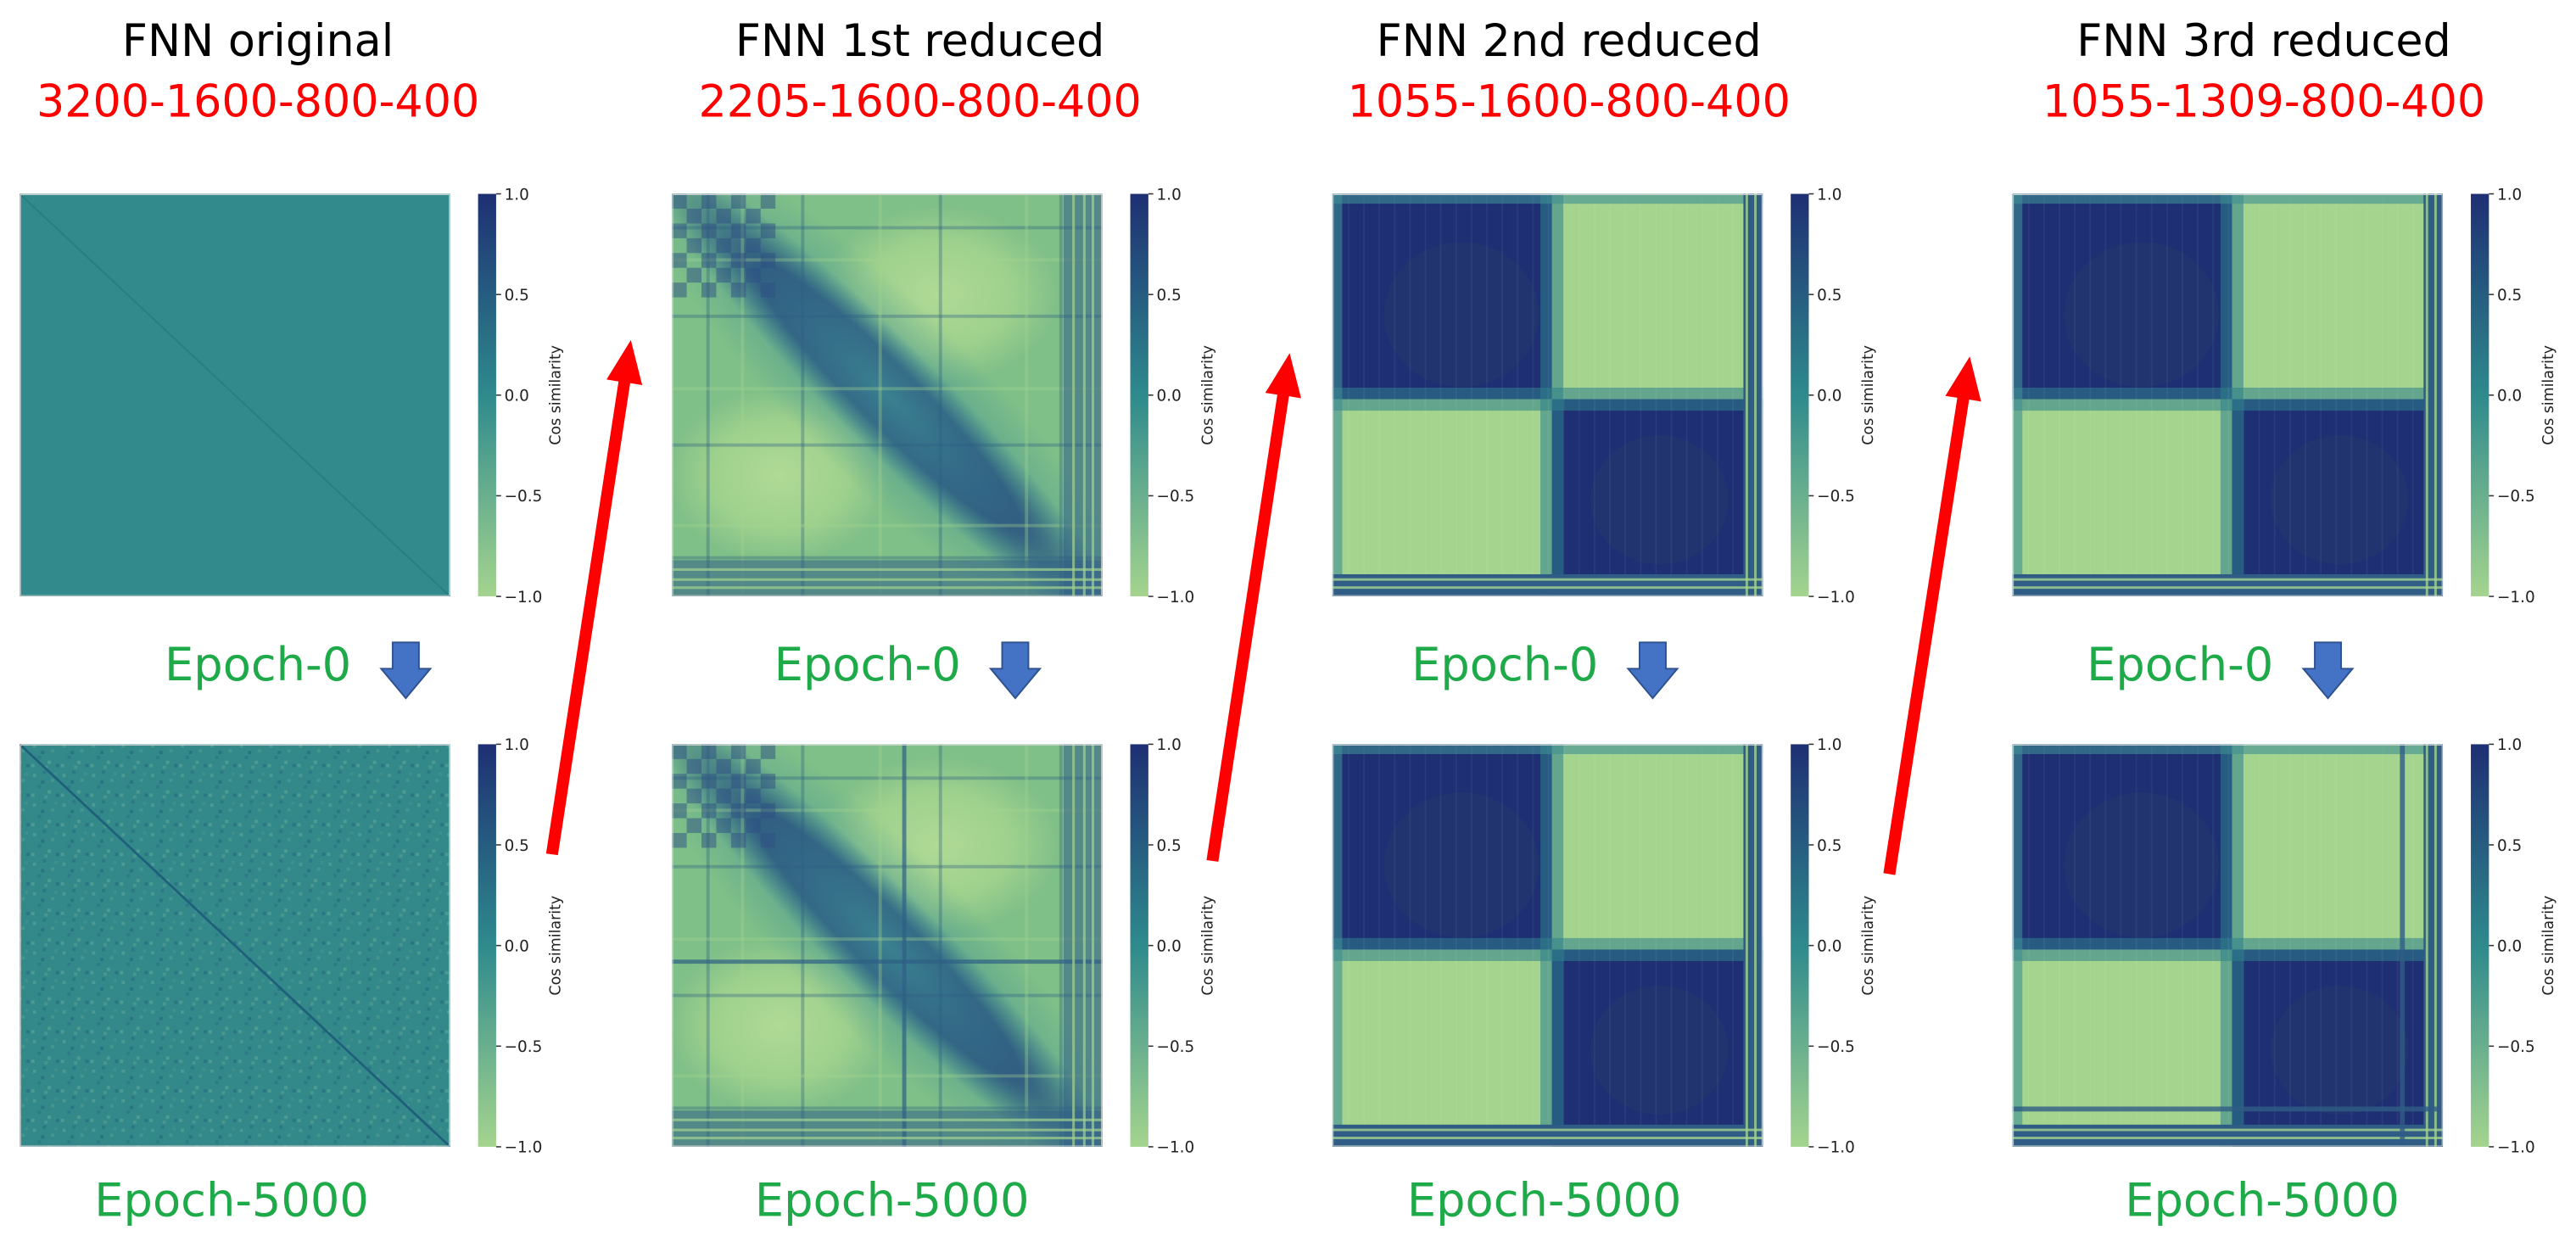 The image size is (2576, 1241). Describe the element at coordinates (2263, 102) in the screenshot. I see `architecture-label: 1055-1309-800-400` at that location.